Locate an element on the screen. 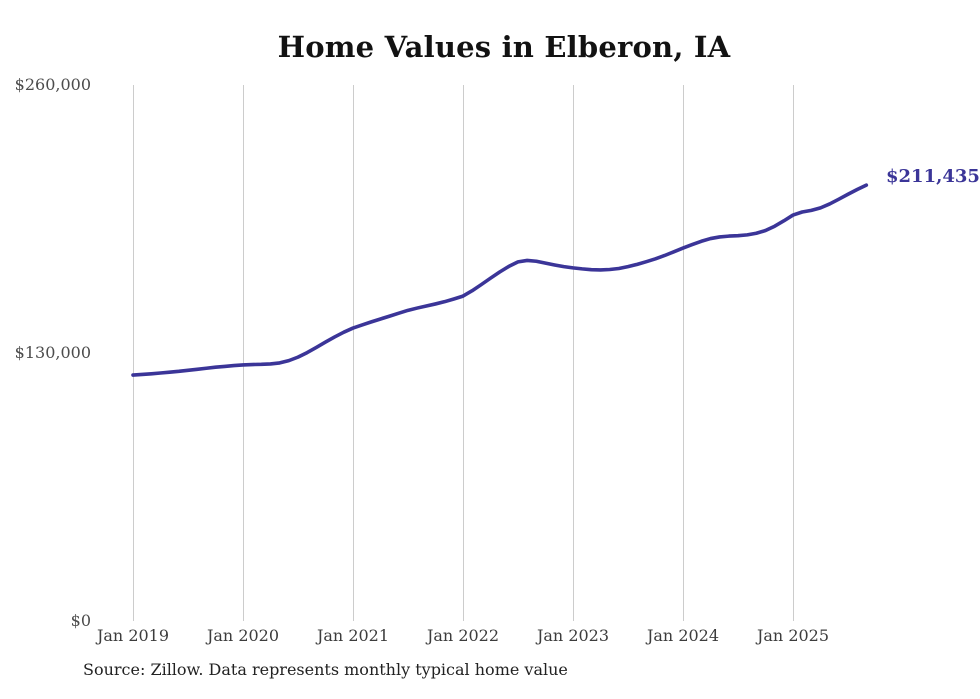 The height and width of the screenshot is (699, 980). x-tick-label-2020: Jan 2020 is located at coordinates (243, 635).